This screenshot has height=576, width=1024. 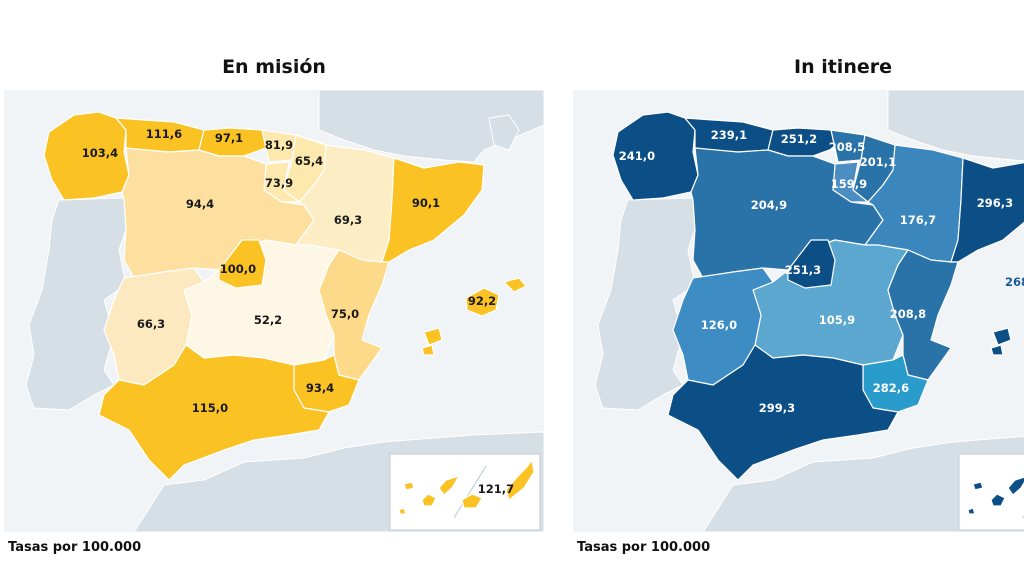 I want to click on map-title: In itinere, so click(x=843, y=67).